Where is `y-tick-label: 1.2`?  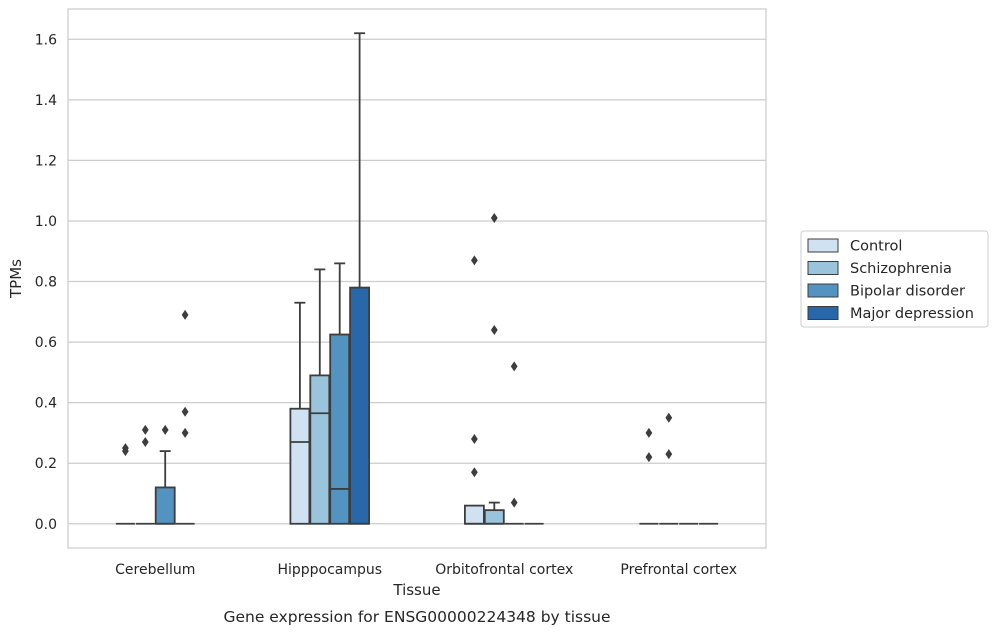 y-tick-label: 1.2 is located at coordinates (46, 161).